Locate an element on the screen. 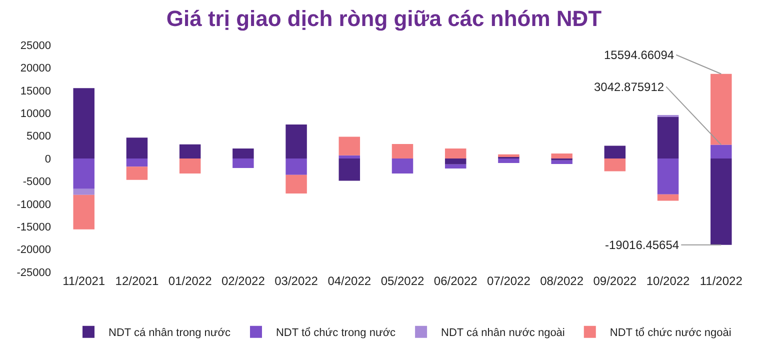 The width and height of the screenshot is (768, 359). chart-title: Giá trị giao dịch ròng giữa các nhóm NĐT is located at coordinates (384, 19).